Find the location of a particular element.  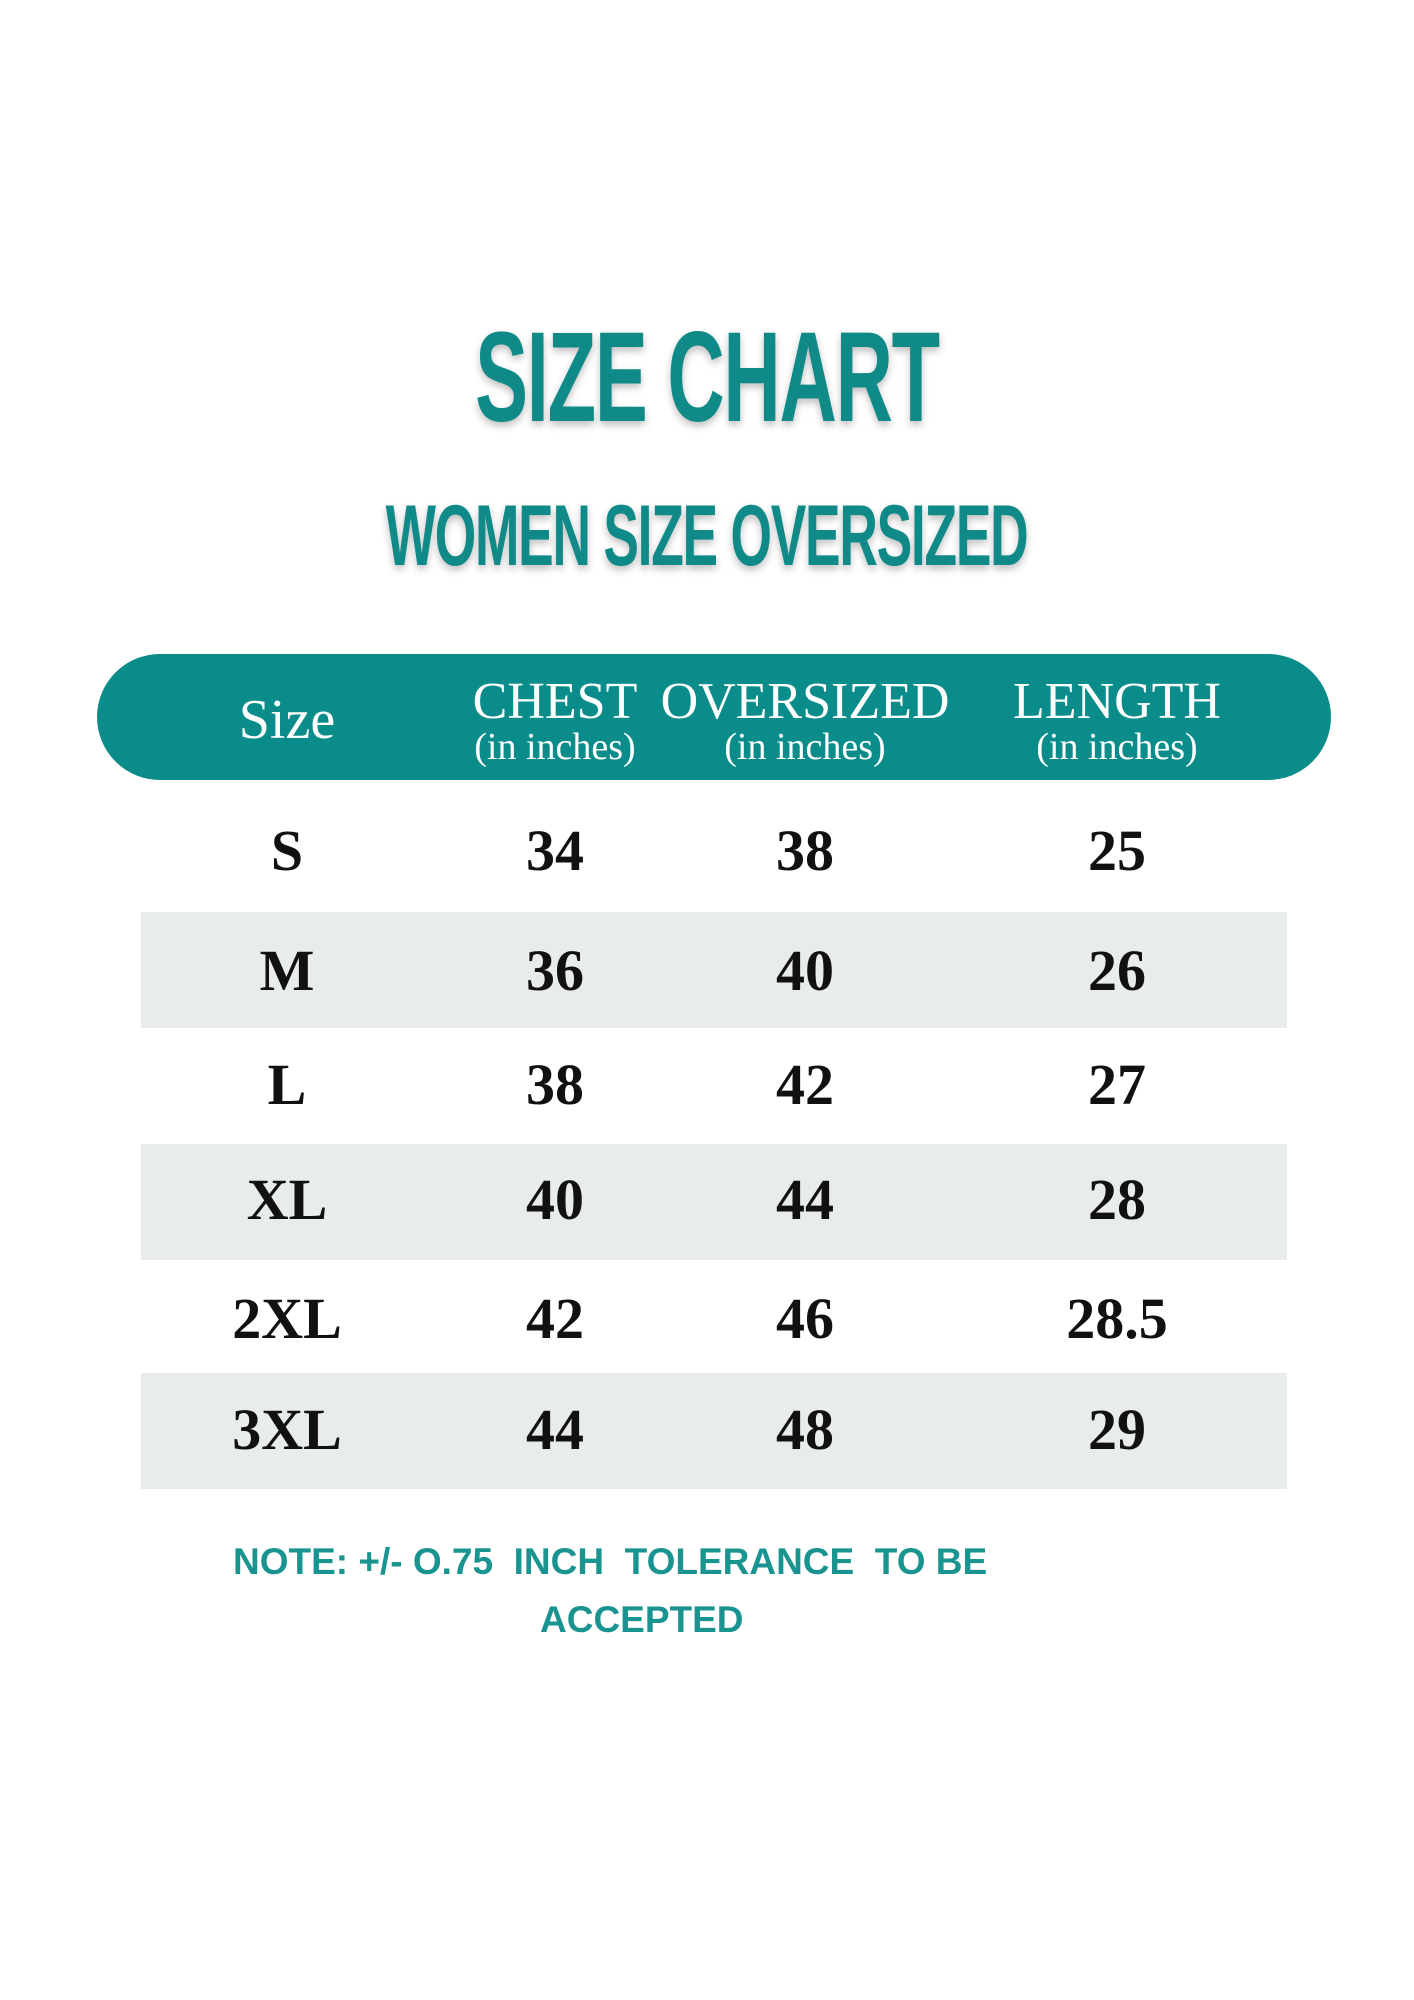

column-header: OVERSIZED (in inches) is located at coordinates (805, 720).